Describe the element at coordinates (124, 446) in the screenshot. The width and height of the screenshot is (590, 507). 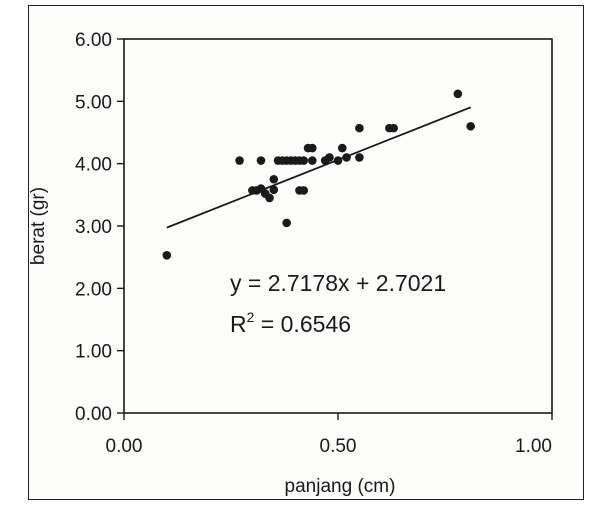
I see `x-tick-label: 0.00` at that location.